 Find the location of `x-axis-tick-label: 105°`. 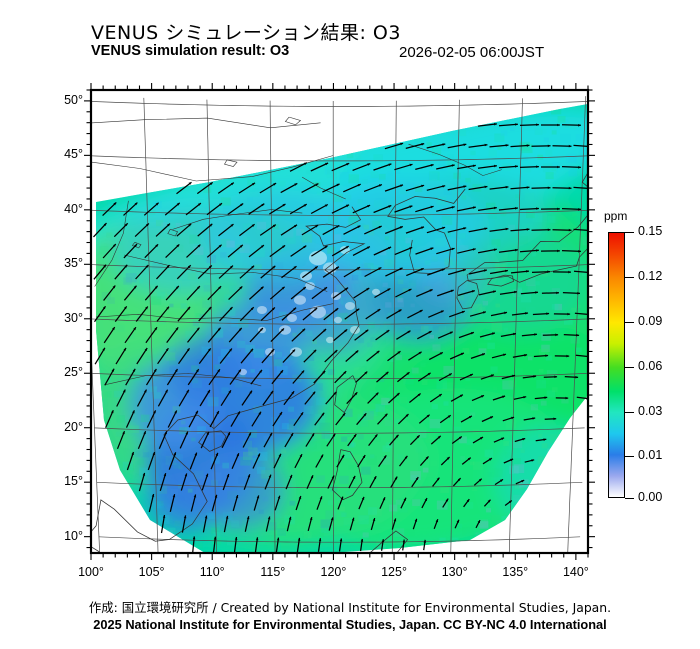

x-axis-tick-label: 105° is located at coordinates (151, 572).